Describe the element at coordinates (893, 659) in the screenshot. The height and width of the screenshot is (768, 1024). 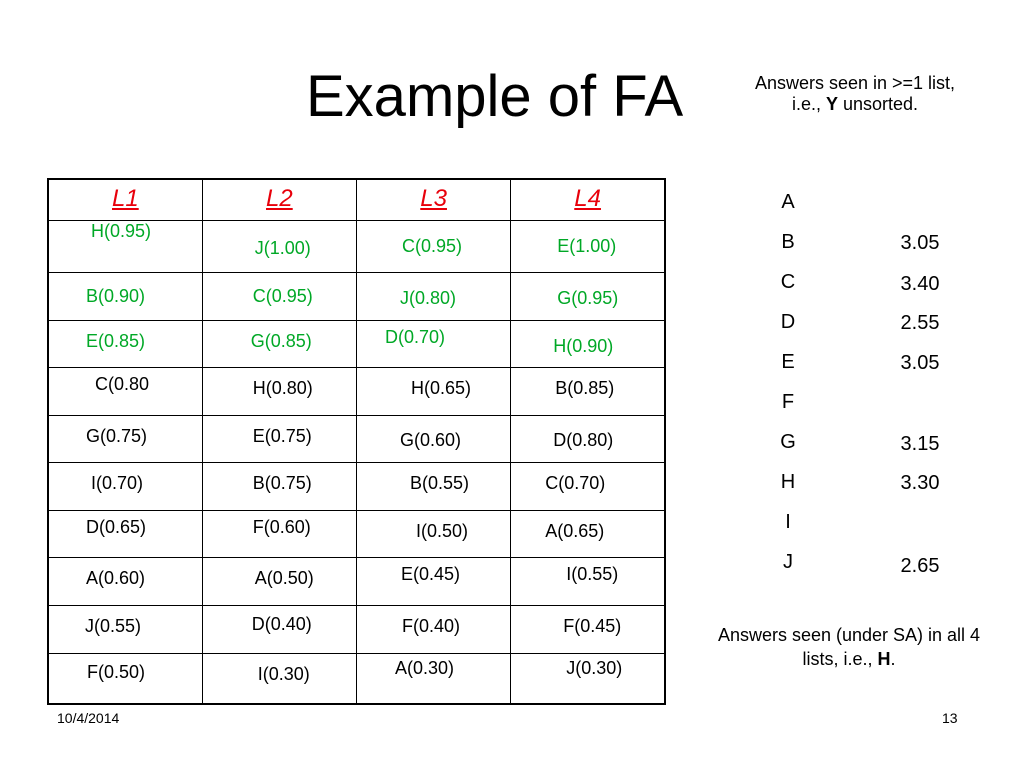
I see `note-bottom-suffix: .` at that location.